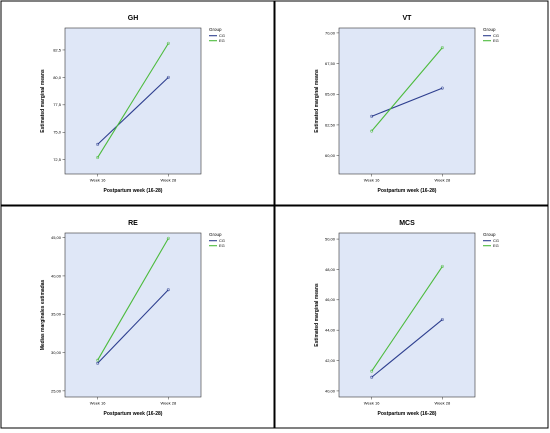 This screenshot has height=433, width=550. What do you see at coordinates (330, 360) in the screenshot?
I see `y-tick-label: 42,00` at bounding box center [330, 360].